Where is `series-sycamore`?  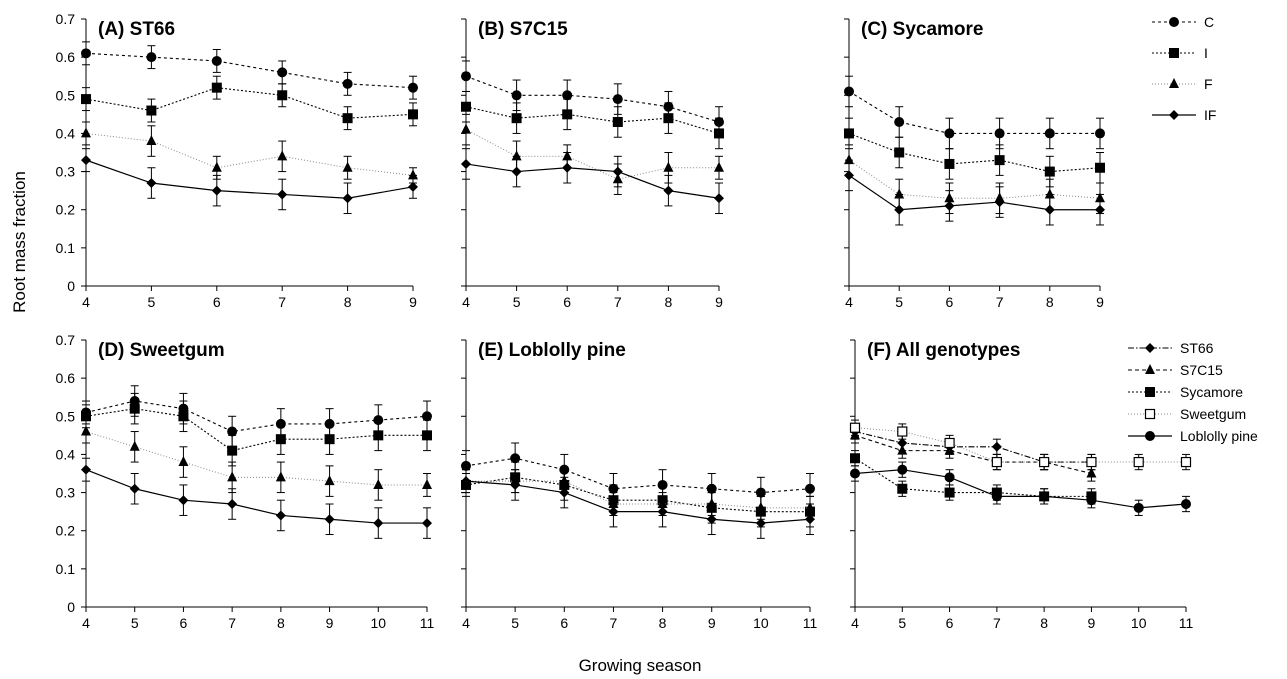 series-sycamore is located at coordinates (973, 477).